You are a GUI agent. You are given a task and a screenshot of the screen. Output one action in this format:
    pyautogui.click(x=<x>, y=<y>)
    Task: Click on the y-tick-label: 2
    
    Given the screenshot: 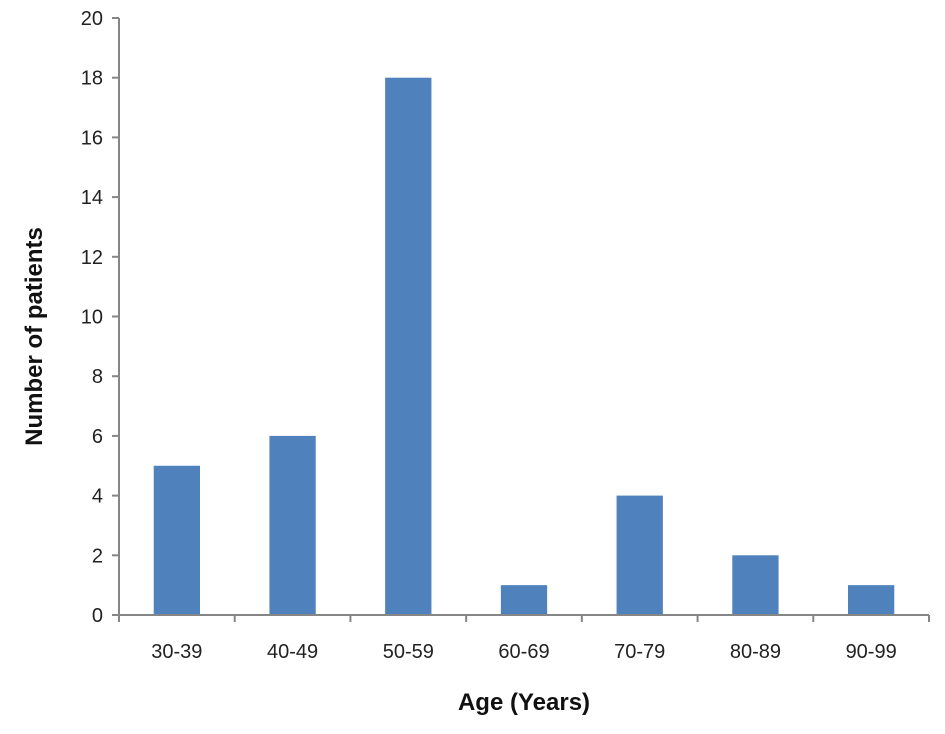 What is the action you would take?
    pyautogui.click(x=97, y=556)
    